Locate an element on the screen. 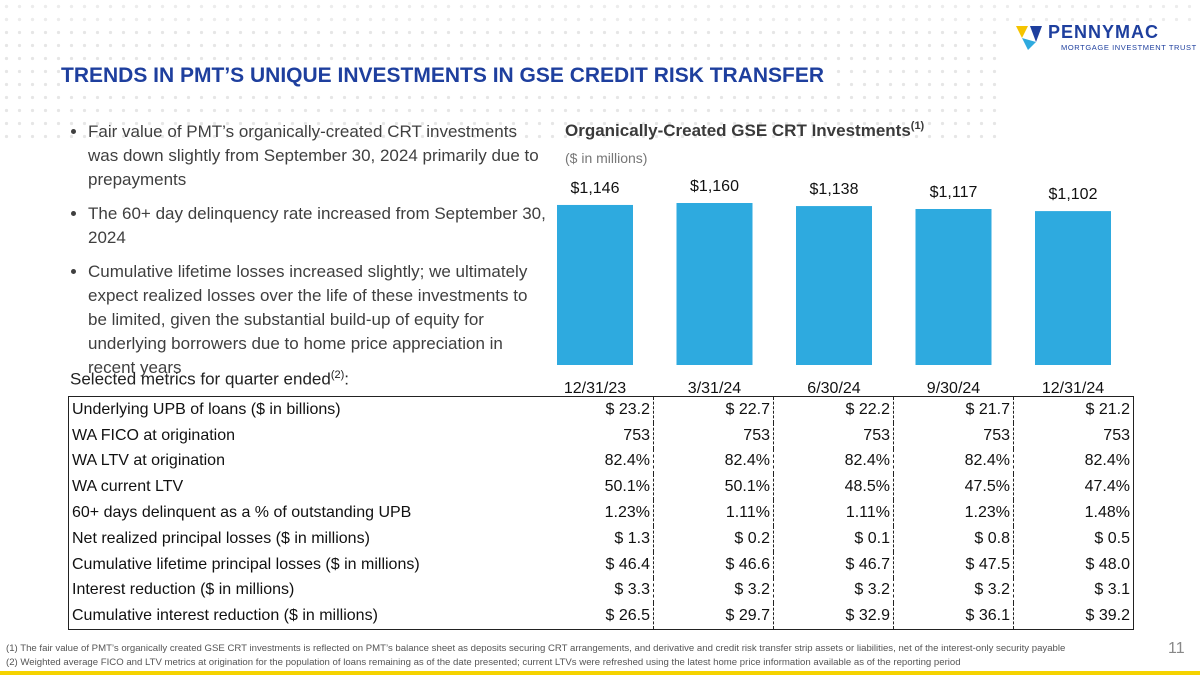 Image resolution: width=1200 pixels, height=675 pixels. table-cell: $ 23.2 is located at coordinates (627, 409).